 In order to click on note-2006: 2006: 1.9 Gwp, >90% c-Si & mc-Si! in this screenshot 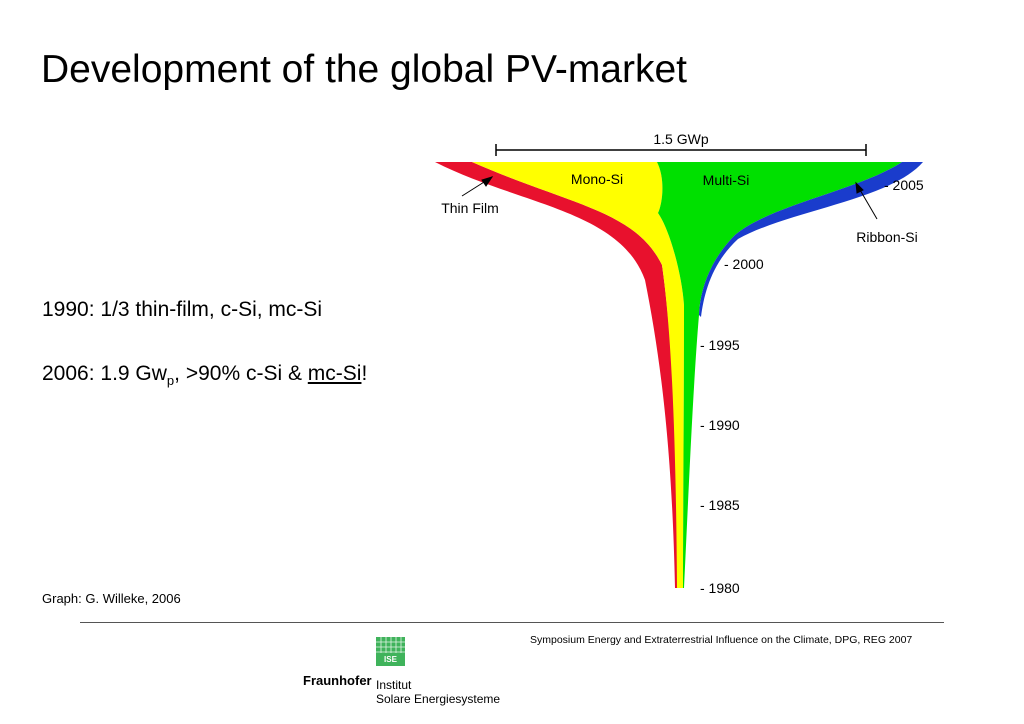, I will do `click(204, 375)`.